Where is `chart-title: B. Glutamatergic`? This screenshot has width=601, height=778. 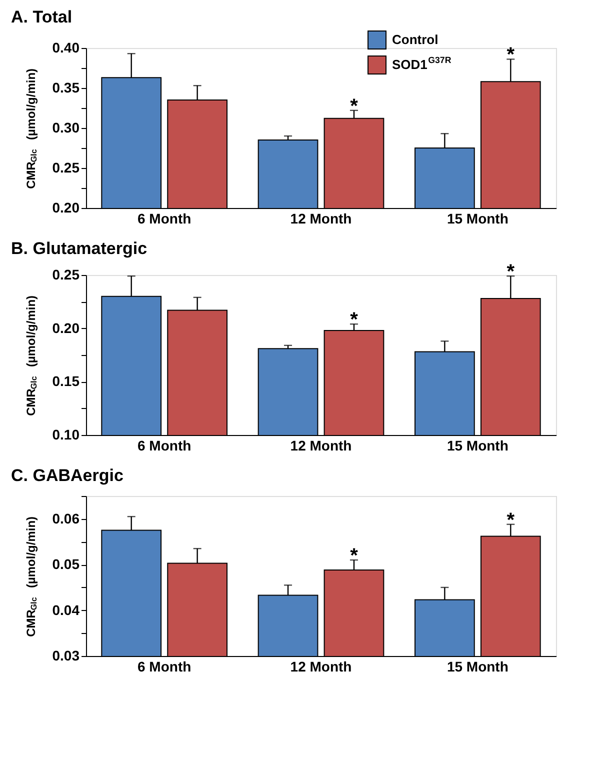
chart-title: B. Glutamatergic is located at coordinates (79, 248).